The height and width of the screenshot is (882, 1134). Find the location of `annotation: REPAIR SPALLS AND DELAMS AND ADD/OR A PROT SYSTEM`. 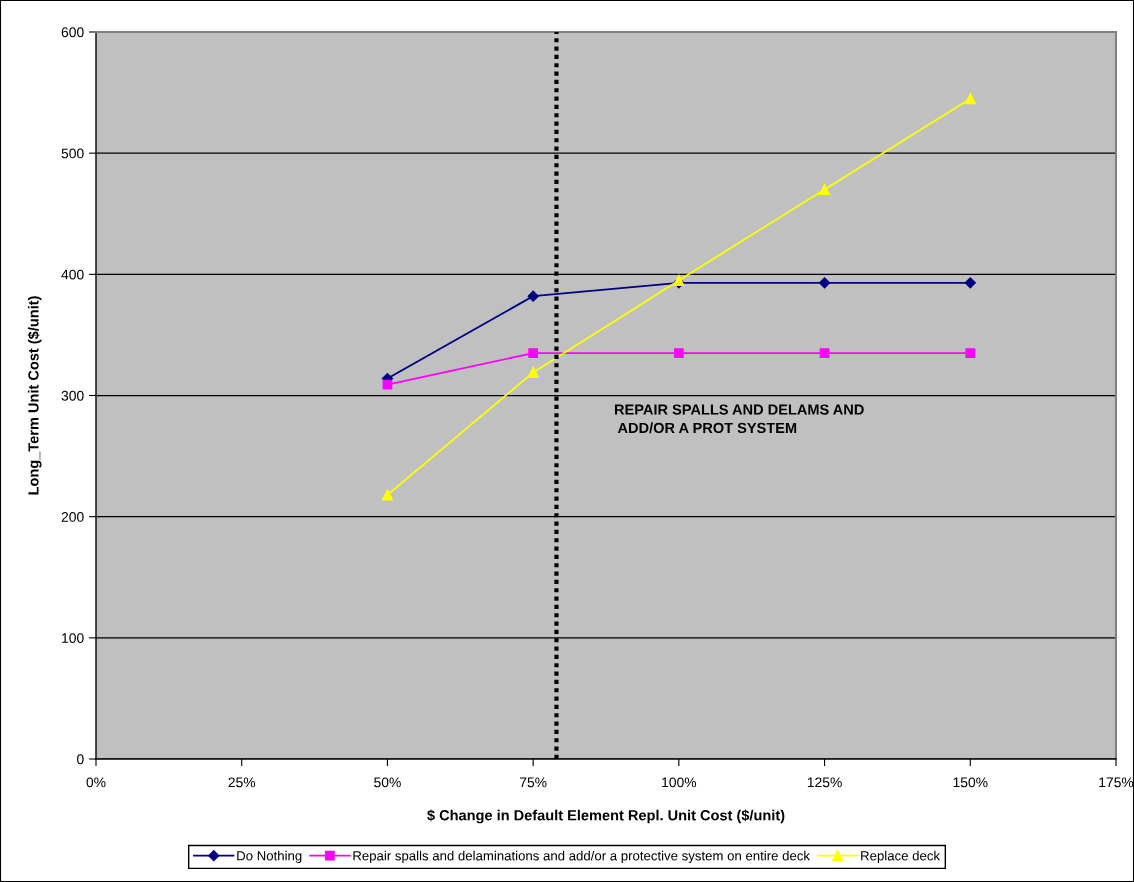

annotation: REPAIR SPALLS AND DELAMS AND ADD/OR A PROT SYSTEM is located at coordinates (739, 419).